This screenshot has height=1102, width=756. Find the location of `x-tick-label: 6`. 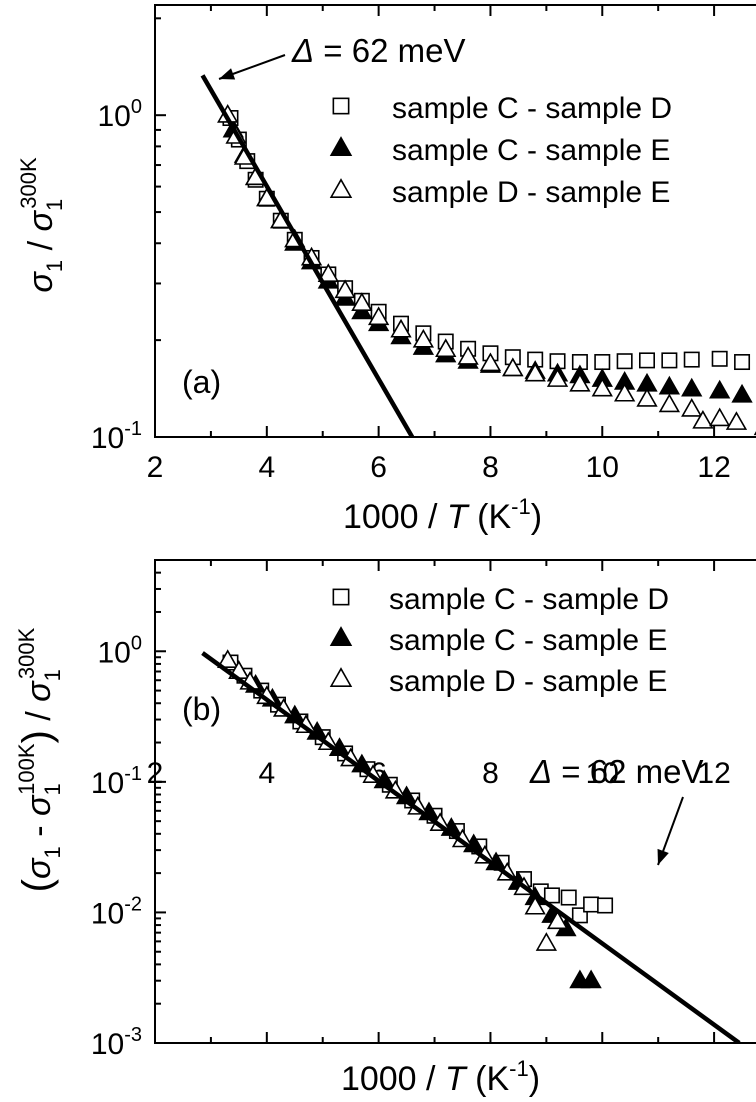

x-tick-label: 6 is located at coordinates (378, 467).